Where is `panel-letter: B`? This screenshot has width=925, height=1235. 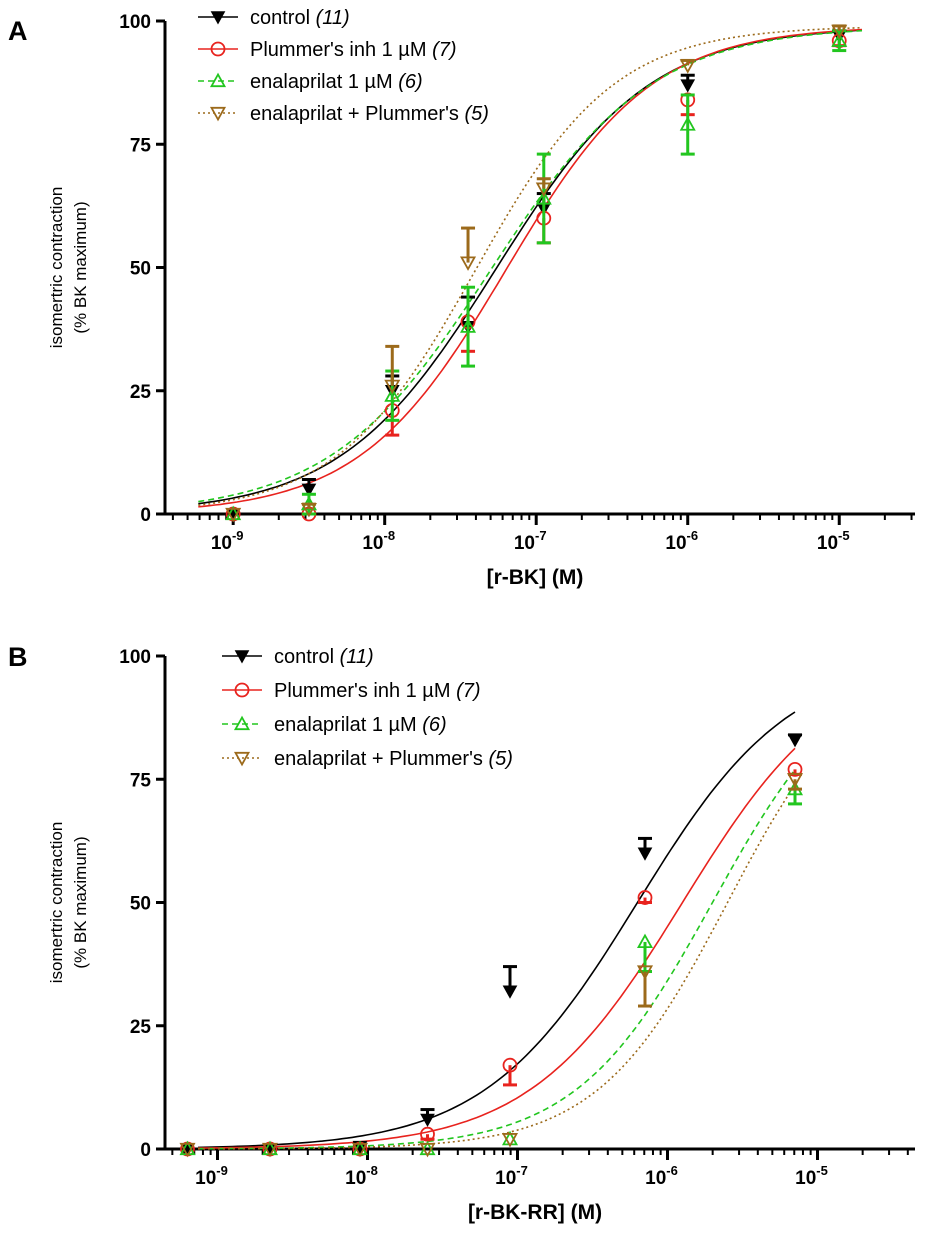
panel-letter: B is located at coordinates (18, 657).